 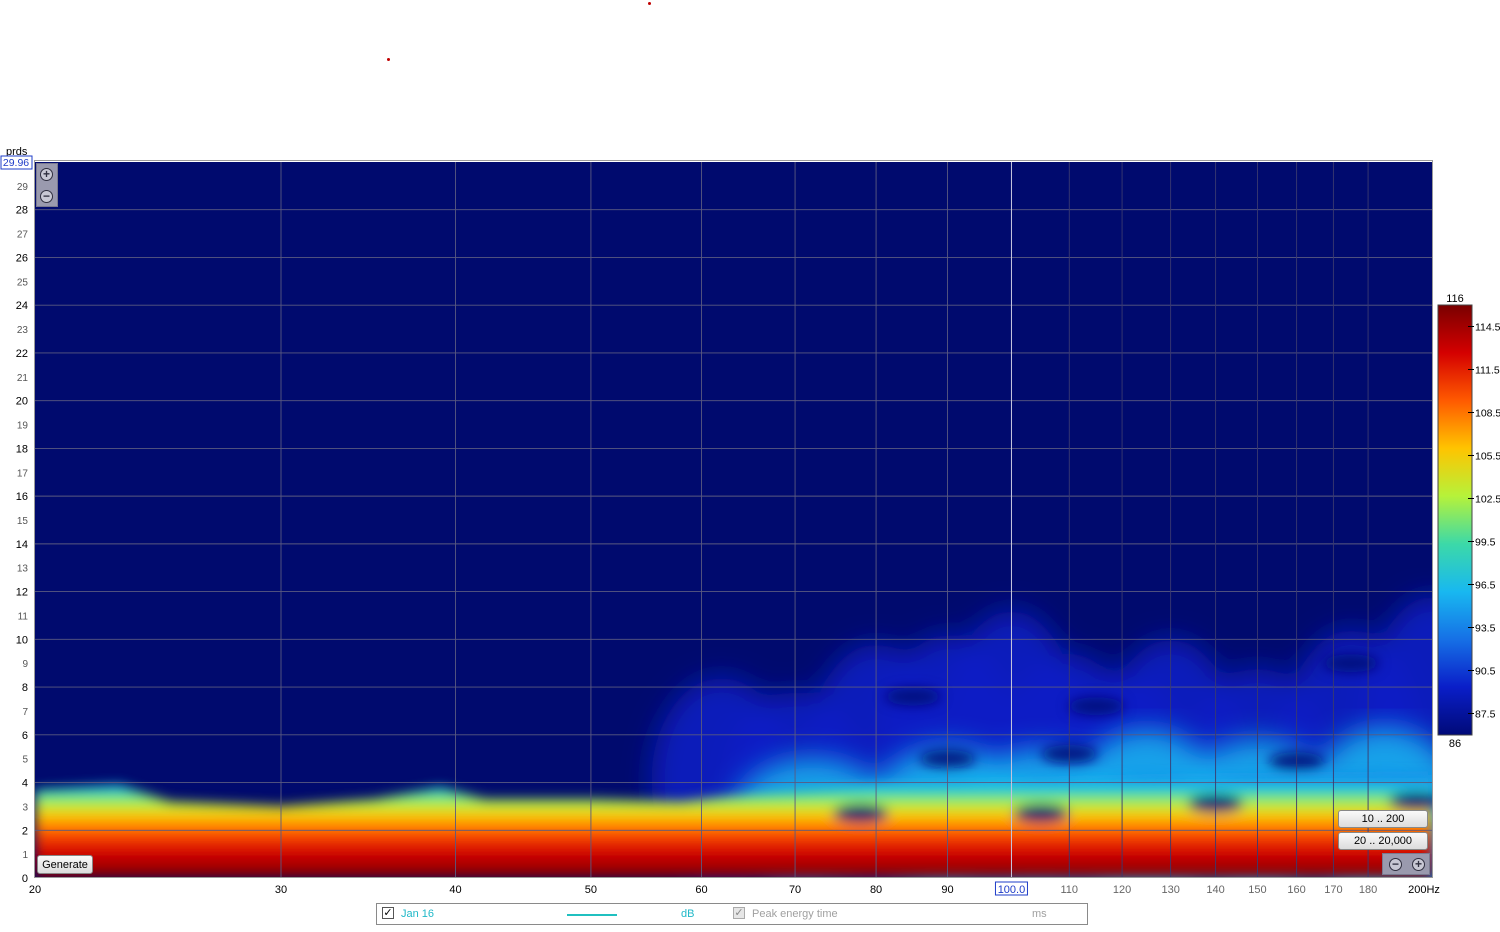 I want to click on y-zoom-controls: + −, so click(x=47, y=185).